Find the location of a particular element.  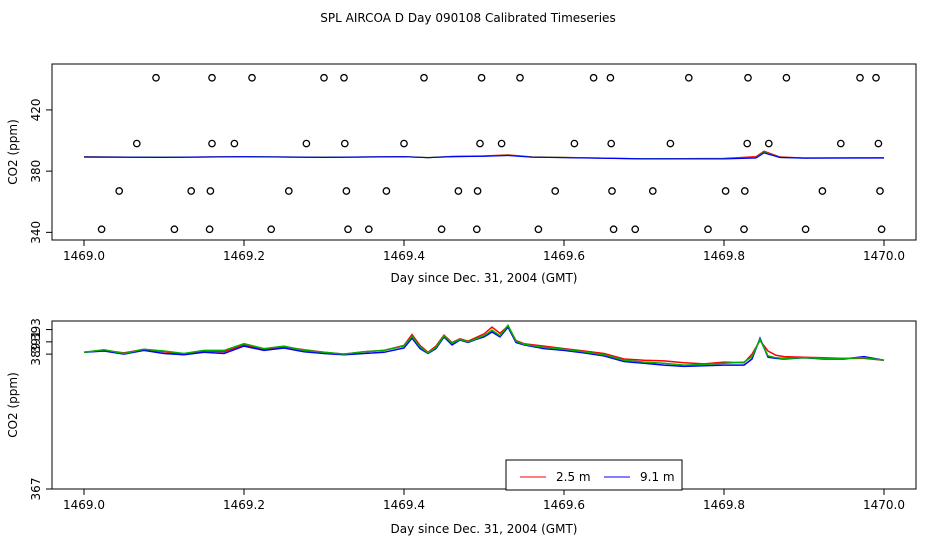

panel-1-y-axis: 340 380 420 is located at coordinates (41, 171).